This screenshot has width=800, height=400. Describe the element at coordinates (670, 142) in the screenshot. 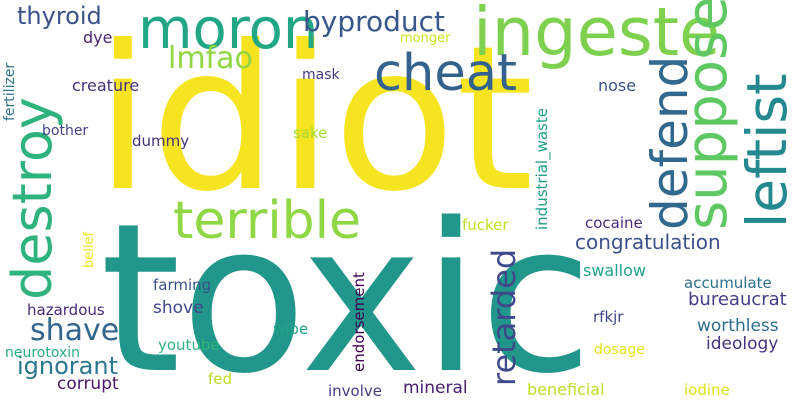

I see `word-defend: defend` at that location.